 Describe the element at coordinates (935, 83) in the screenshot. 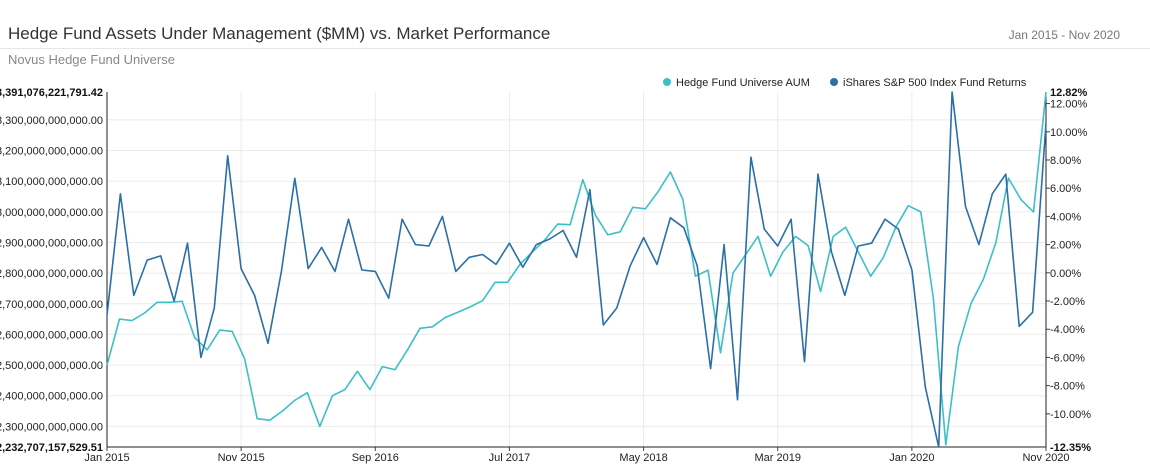

I see `legend-item-sp500-label: iShares S&P 500 Index Fund Returns` at that location.